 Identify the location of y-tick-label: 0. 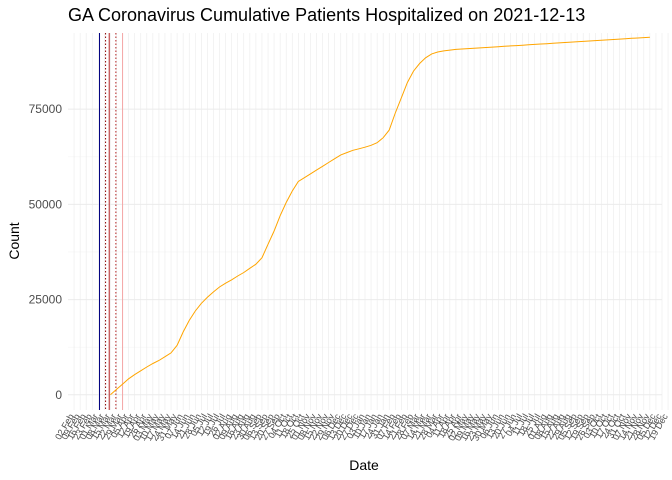
(58, 395).